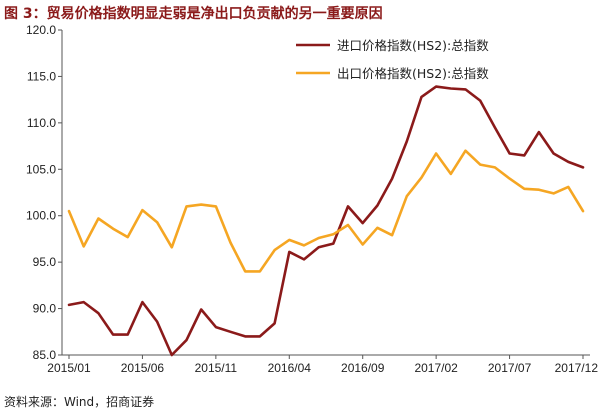 The height and width of the screenshot is (412, 600). I want to click on source-note: 资料来源：Wind，招商证券, so click(79, 402).